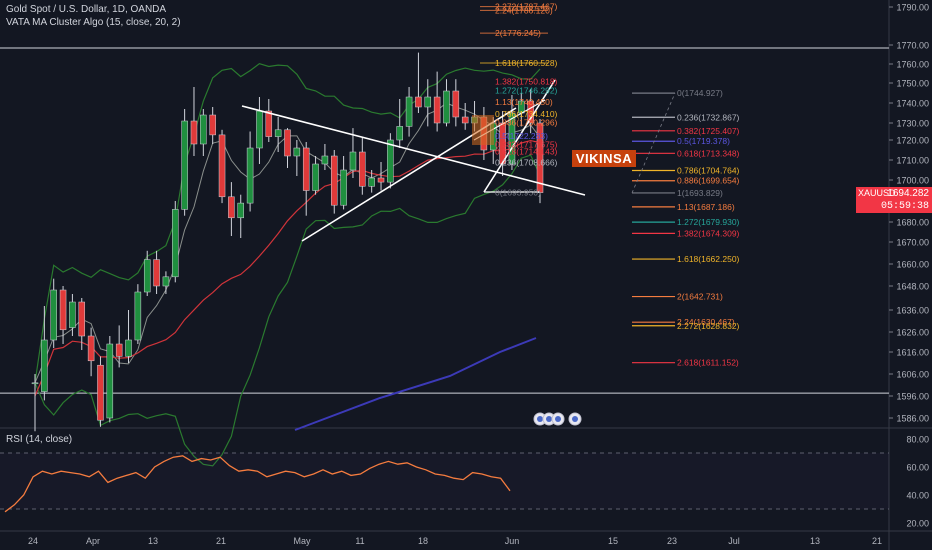 The image size is (932, 550). Describe the element at coordinates (908, 193) in the screenshot. I see `current-price-value: 1694.282` at that location.